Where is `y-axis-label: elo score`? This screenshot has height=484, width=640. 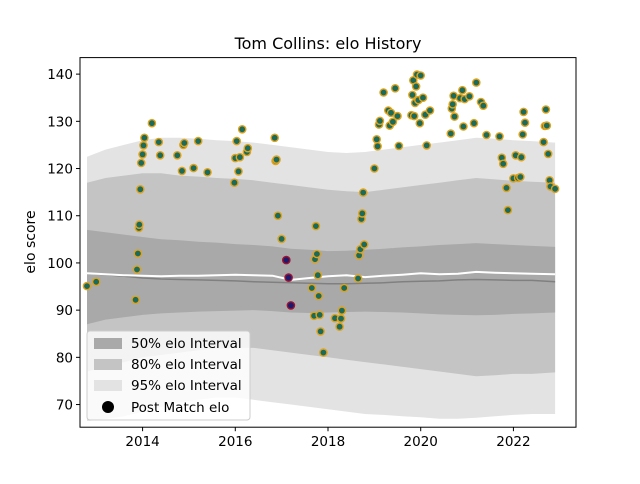
y-axis-label: elo score is located at coordinates (31, 241).